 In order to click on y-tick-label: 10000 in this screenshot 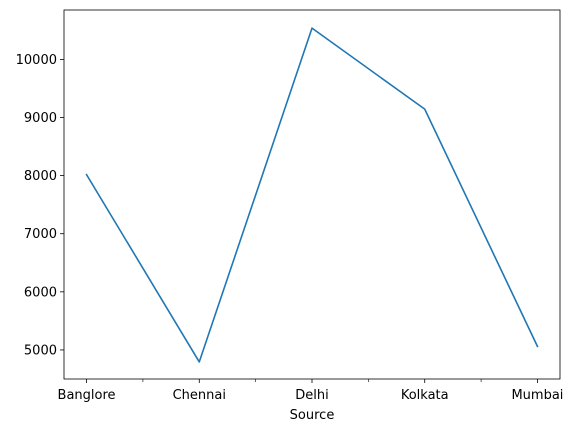, I will do `click(36, 60)`.